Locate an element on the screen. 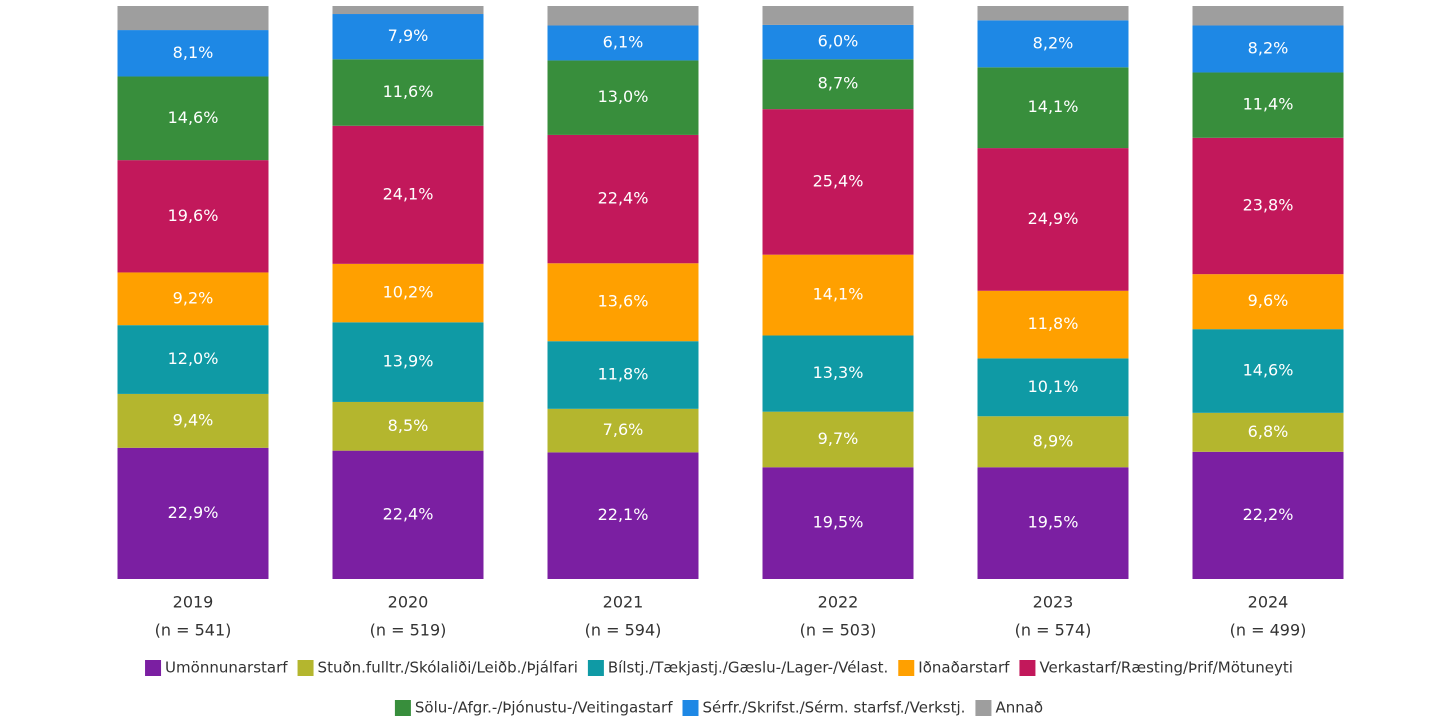  value-label: 6,1% is located at coordinates (623, 41).